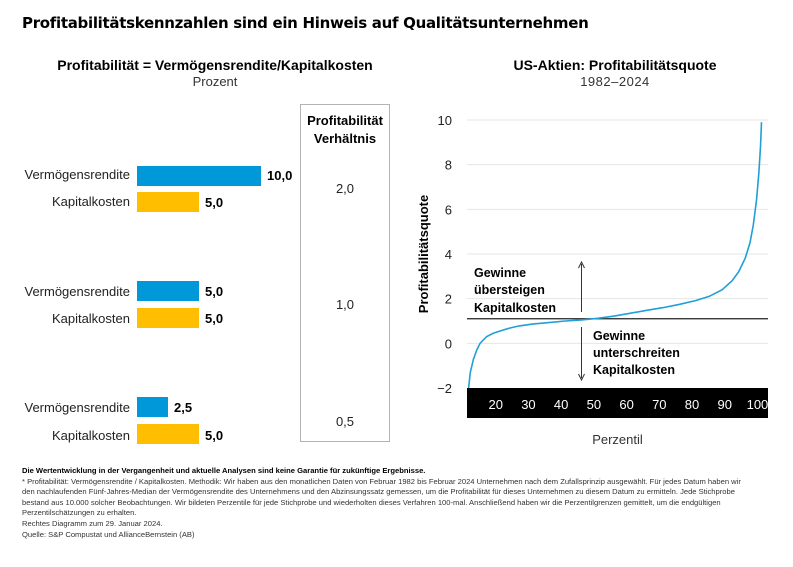 The image size is (793, 567). I want to click on footnote-line: Rechtes Diagramm zum 29. Januar 2024., so click(92, 523).